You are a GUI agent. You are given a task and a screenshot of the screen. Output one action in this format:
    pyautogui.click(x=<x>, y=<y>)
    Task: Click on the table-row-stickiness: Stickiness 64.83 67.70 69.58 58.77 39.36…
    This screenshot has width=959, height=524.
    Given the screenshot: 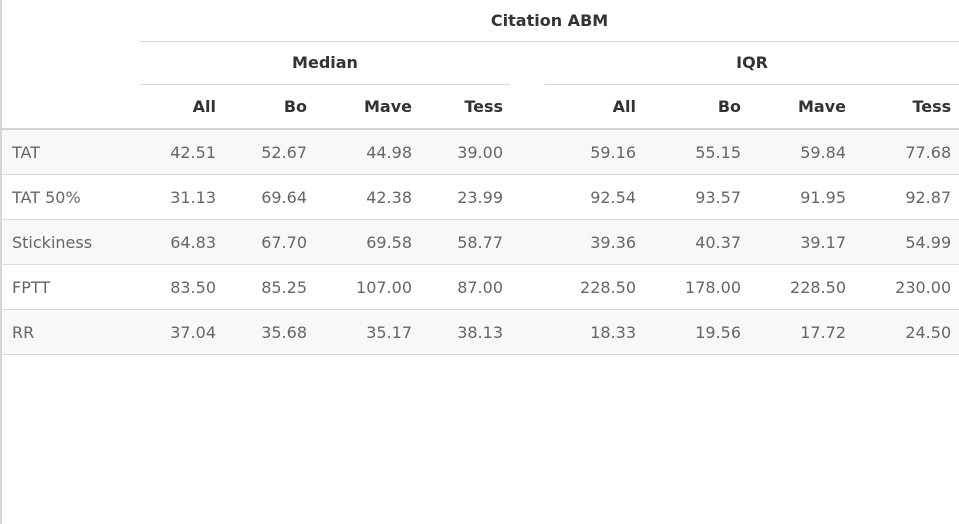 What is the action you would take?
    pyautogui.click(x=480, y=242)
    